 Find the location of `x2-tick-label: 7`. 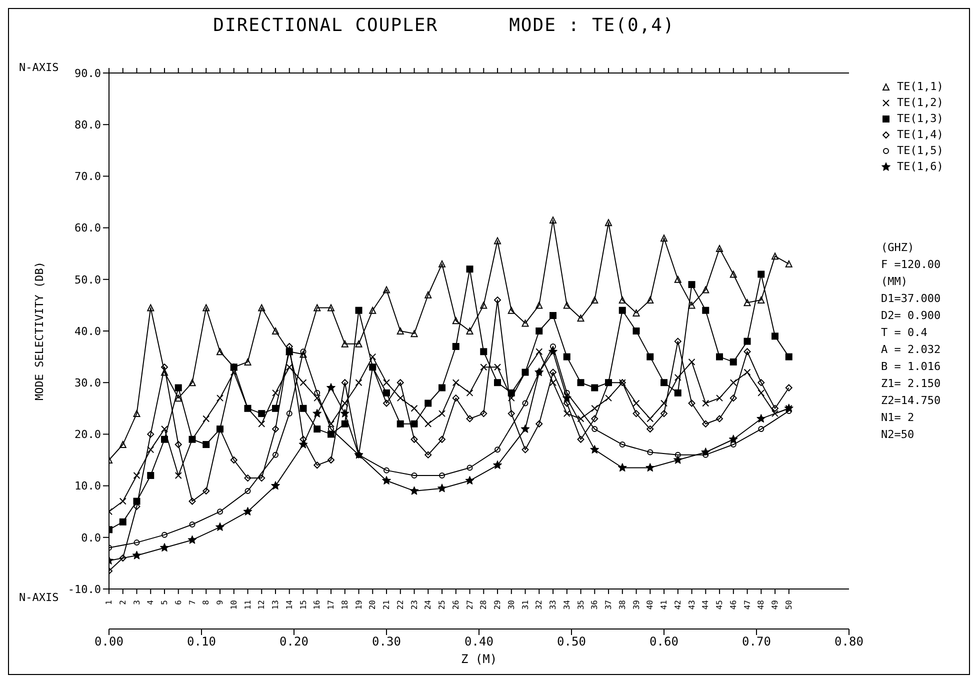

x2-tick-label: 7 is located at coordinates (192, 602).